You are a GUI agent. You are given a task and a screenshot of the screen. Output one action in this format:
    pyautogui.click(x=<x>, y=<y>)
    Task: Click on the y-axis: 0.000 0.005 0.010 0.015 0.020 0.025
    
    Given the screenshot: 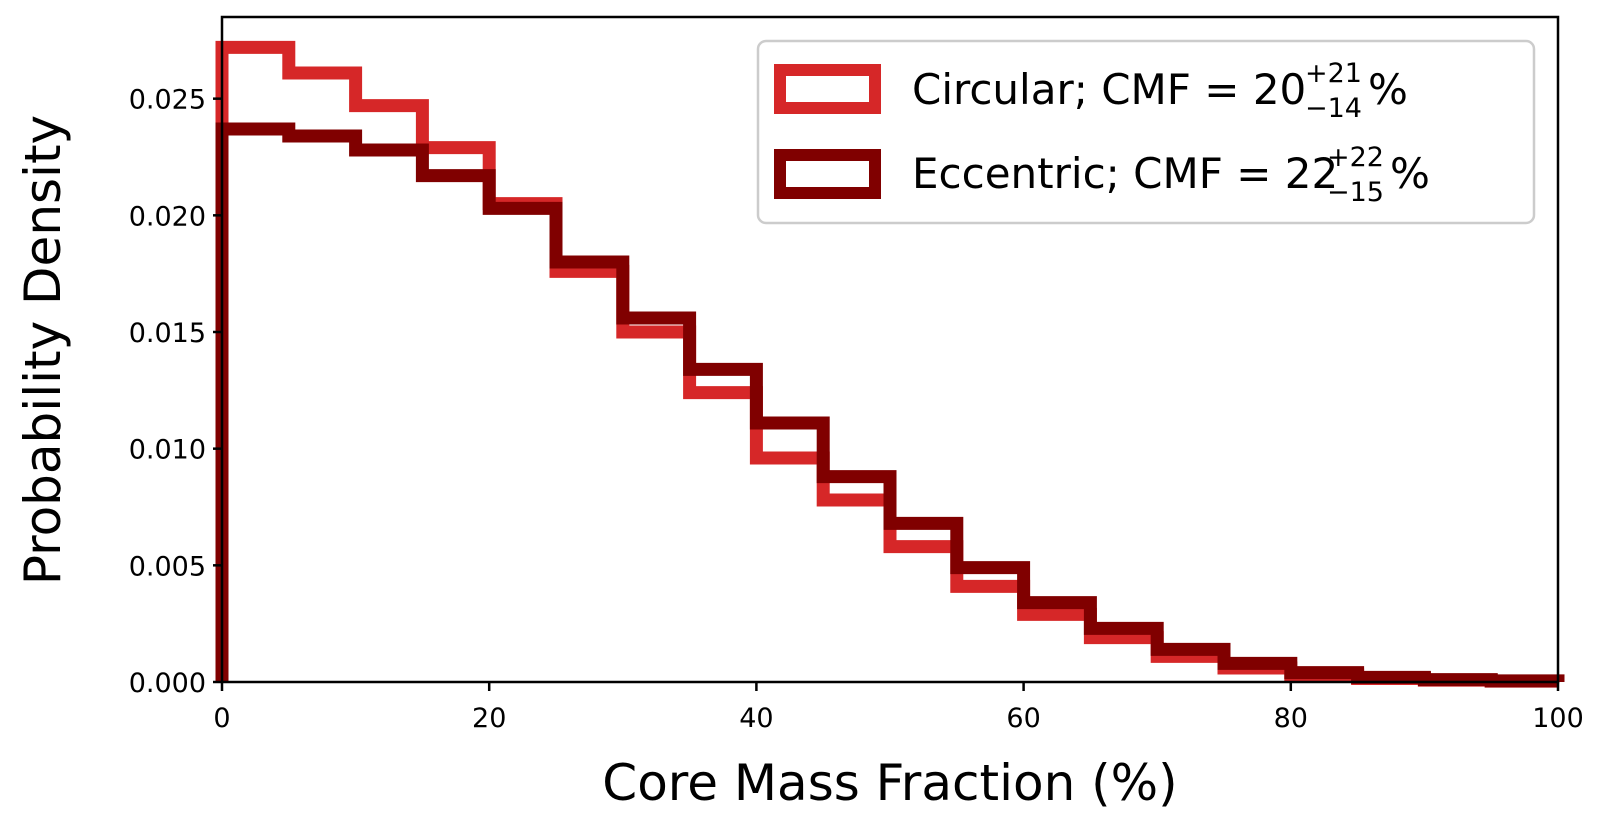 What is the action you would take?
    pyautogui.click(x=175, y=392)
    